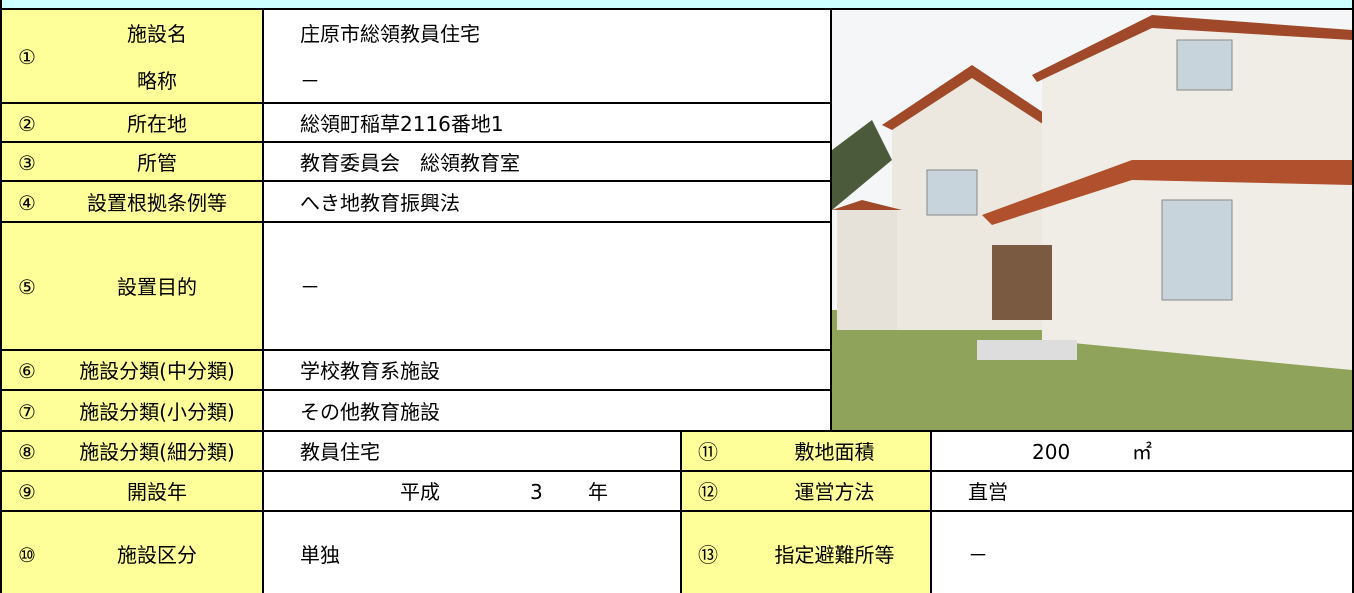 This screenshot has width=1354, height=593. I want to click on item-label: 設置根拠条例等, so click(157, 202).